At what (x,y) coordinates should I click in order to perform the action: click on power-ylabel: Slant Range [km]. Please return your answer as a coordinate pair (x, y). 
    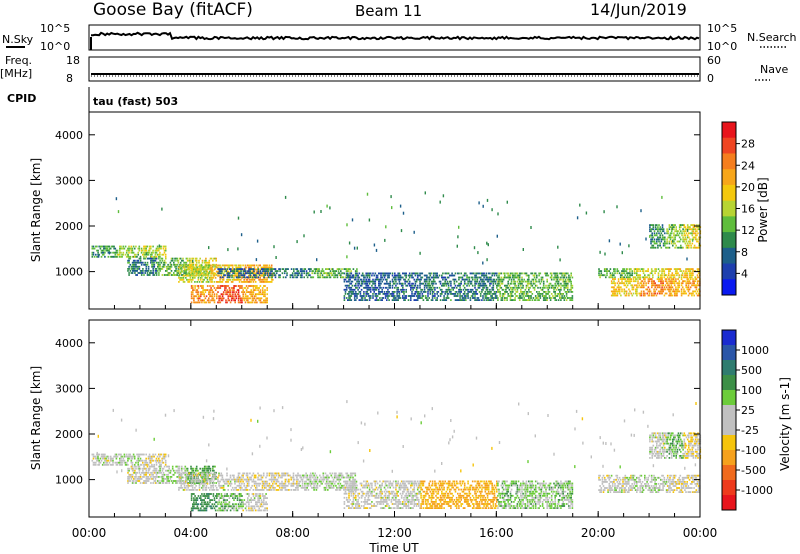
    Looking at the image, I should click on (36, 210).